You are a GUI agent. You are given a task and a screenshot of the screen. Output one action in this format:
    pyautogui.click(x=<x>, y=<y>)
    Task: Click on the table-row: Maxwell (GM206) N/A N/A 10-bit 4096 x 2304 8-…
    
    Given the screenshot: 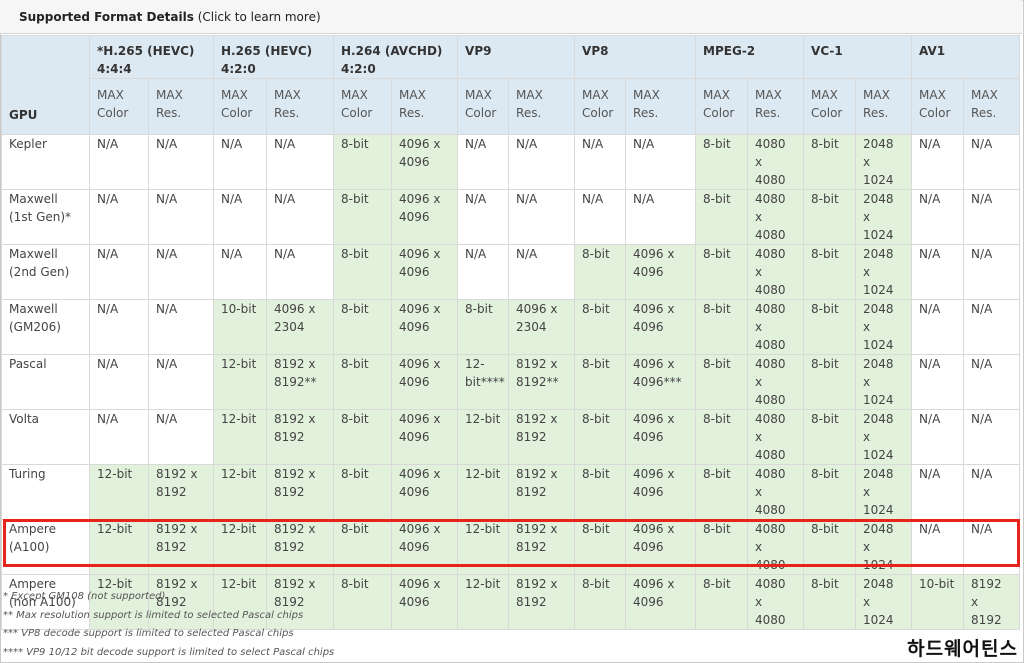 What is the action you would take?
    pyautogui.click(x=511, y=327)
    